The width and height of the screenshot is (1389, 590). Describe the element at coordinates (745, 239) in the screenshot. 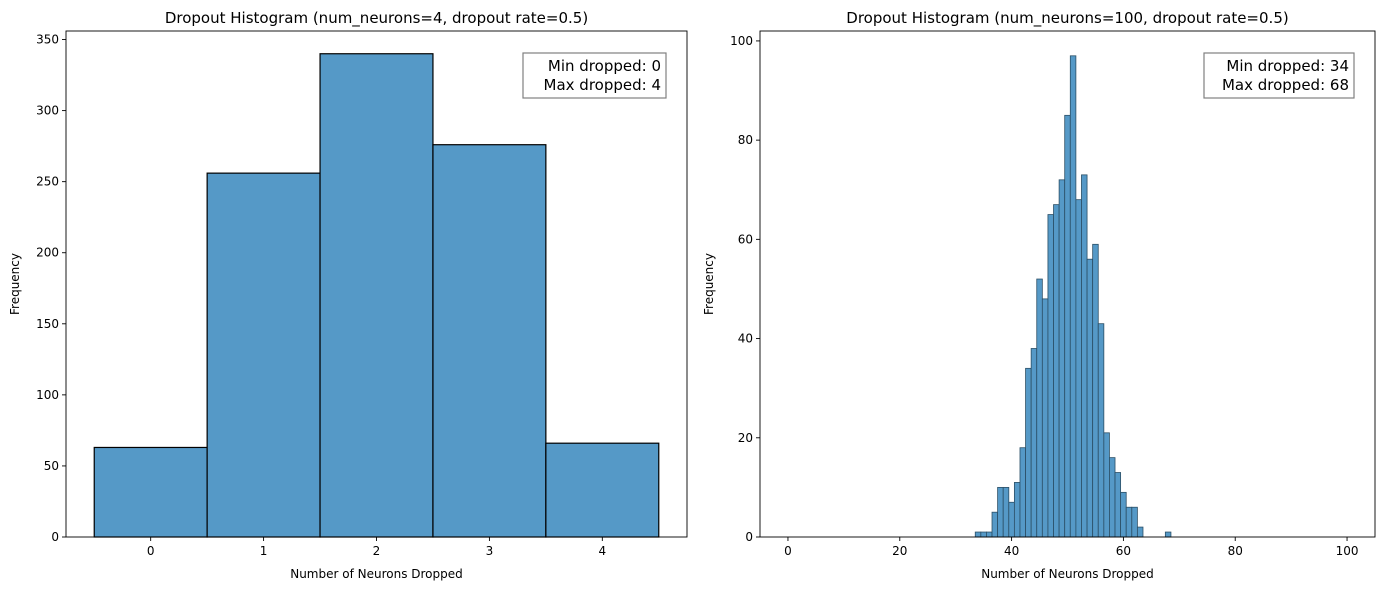

I see `y-tick-label: 60` at that location.